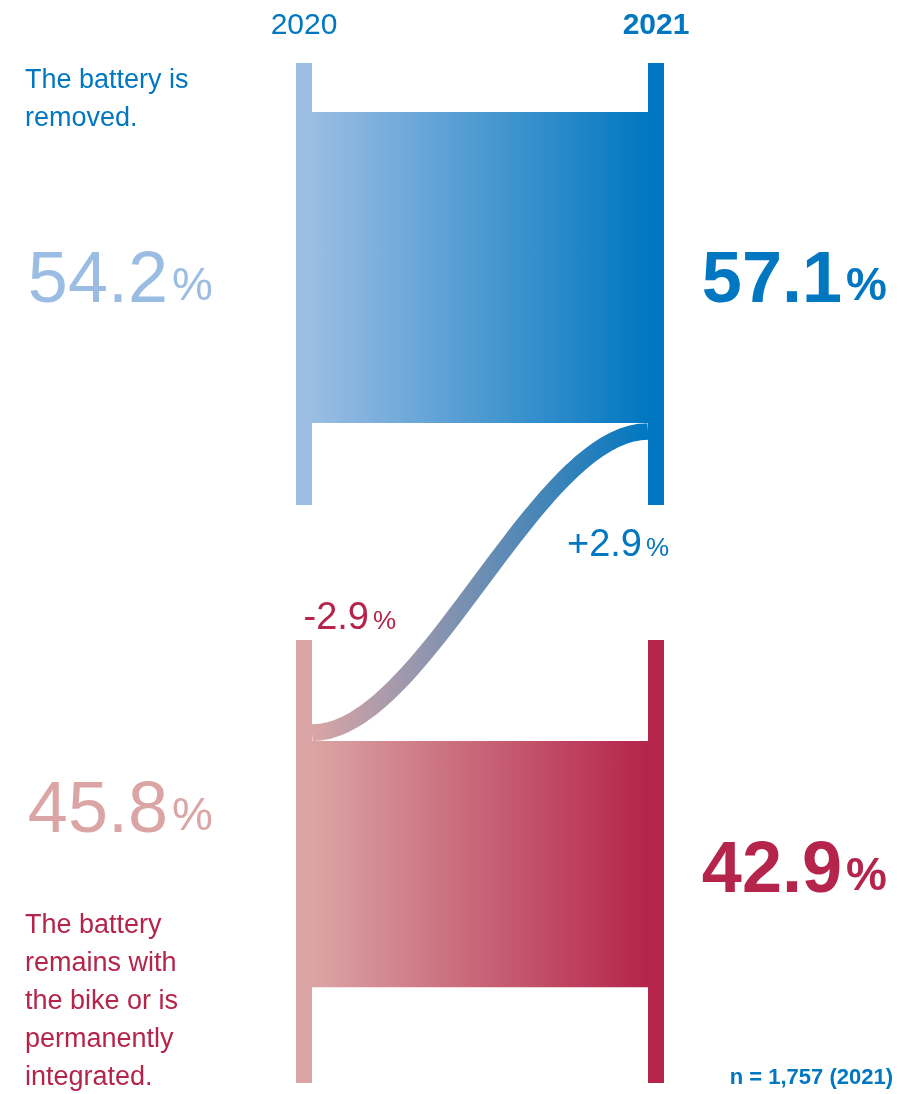 The height and width of the screenshot is (1094, 919). Describe the element at coordinates (350, 616) in the screenshot. I see `text: -2.9%` at that location.